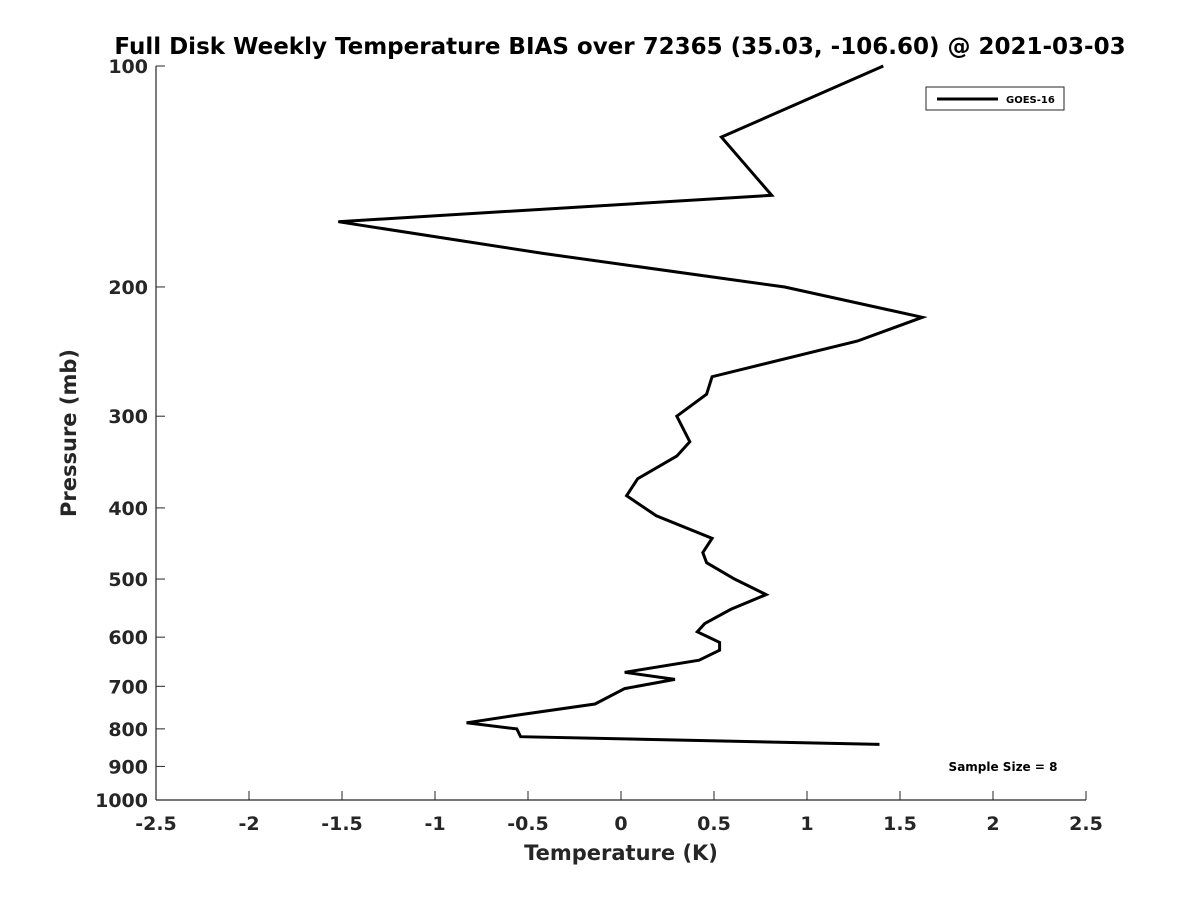  I want to click on x-tick-label: -2.5, so click(156, 824).